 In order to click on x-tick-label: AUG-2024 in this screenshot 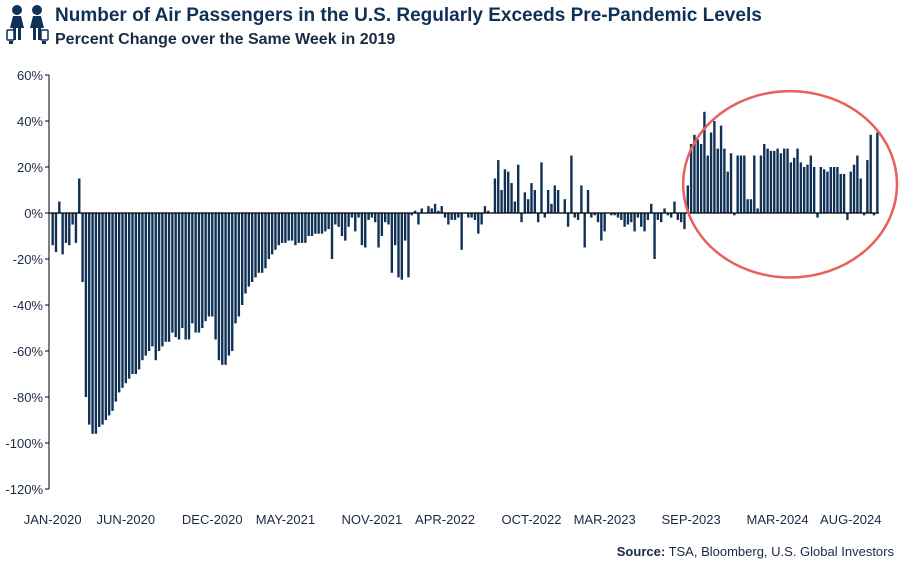, I will do `click(850, 519)`.